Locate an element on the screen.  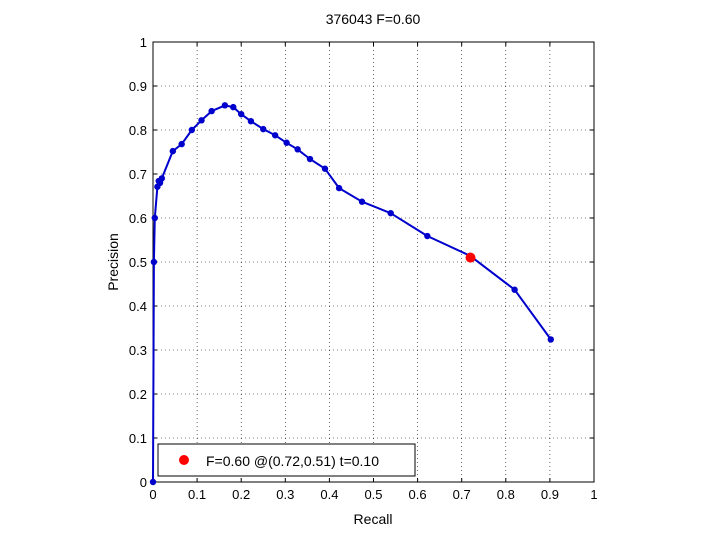
y-tick-label: 0.3 is located at coordinates (138, 350).